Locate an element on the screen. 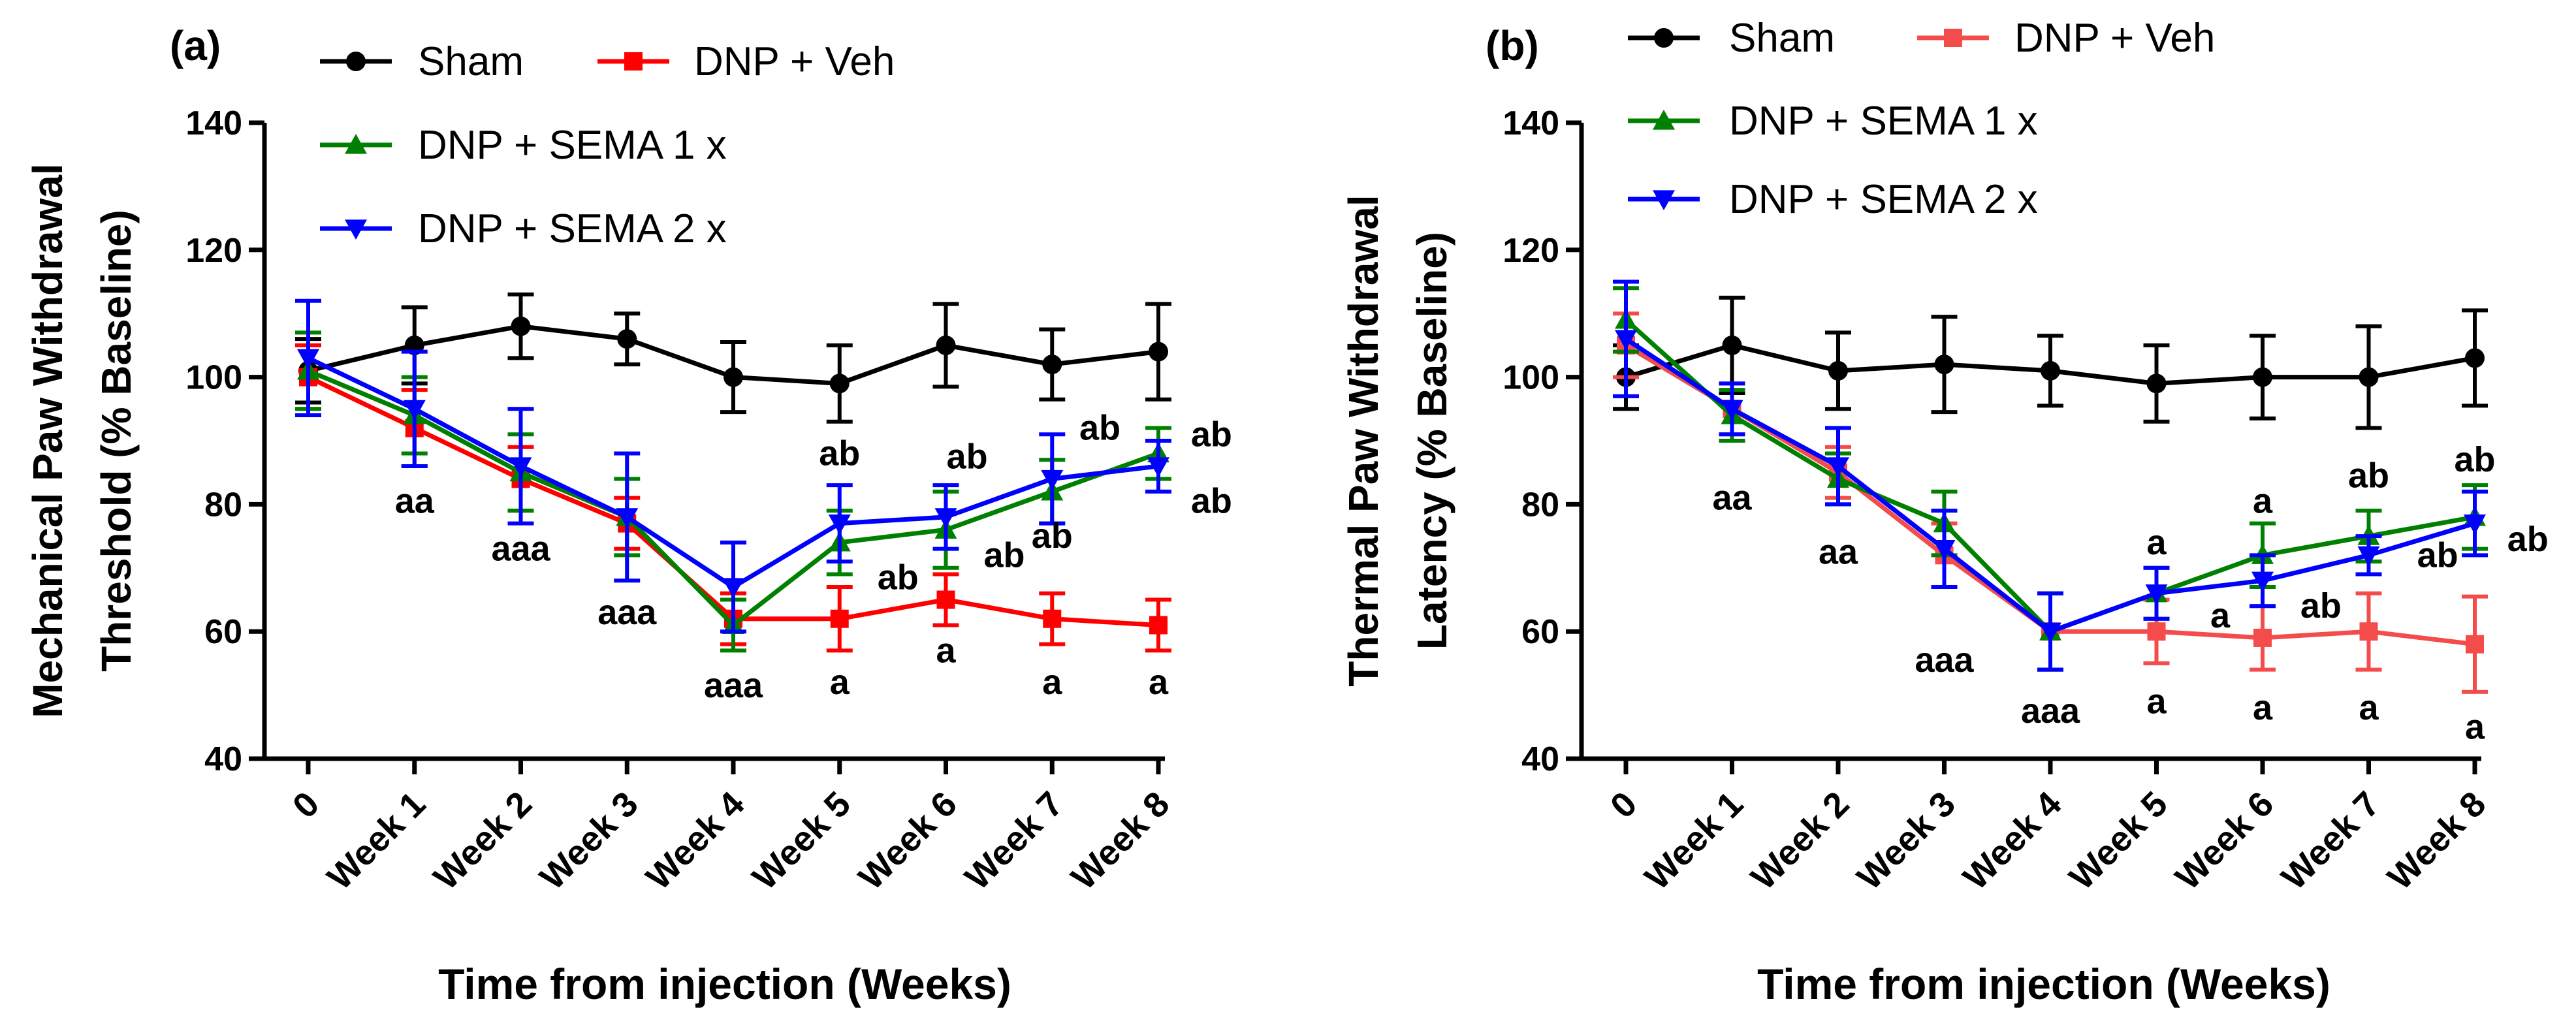 This screenshot has height=1029, width=2576. legend-label: DNP + Veh is located at coordinates (795, 62).